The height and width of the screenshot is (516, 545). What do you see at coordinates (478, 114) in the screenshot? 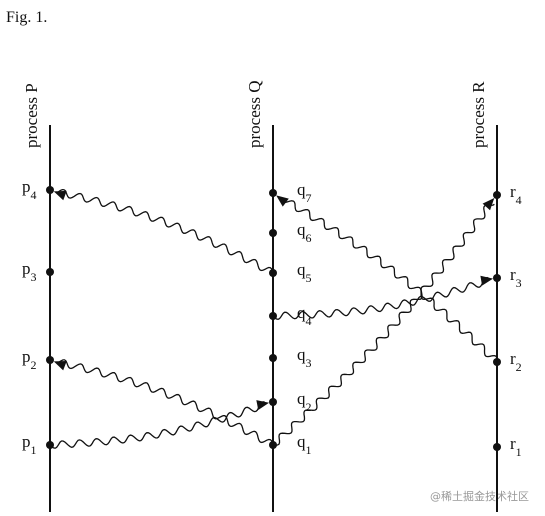
I see `process-label: process R` at bounding box center [478, 114].